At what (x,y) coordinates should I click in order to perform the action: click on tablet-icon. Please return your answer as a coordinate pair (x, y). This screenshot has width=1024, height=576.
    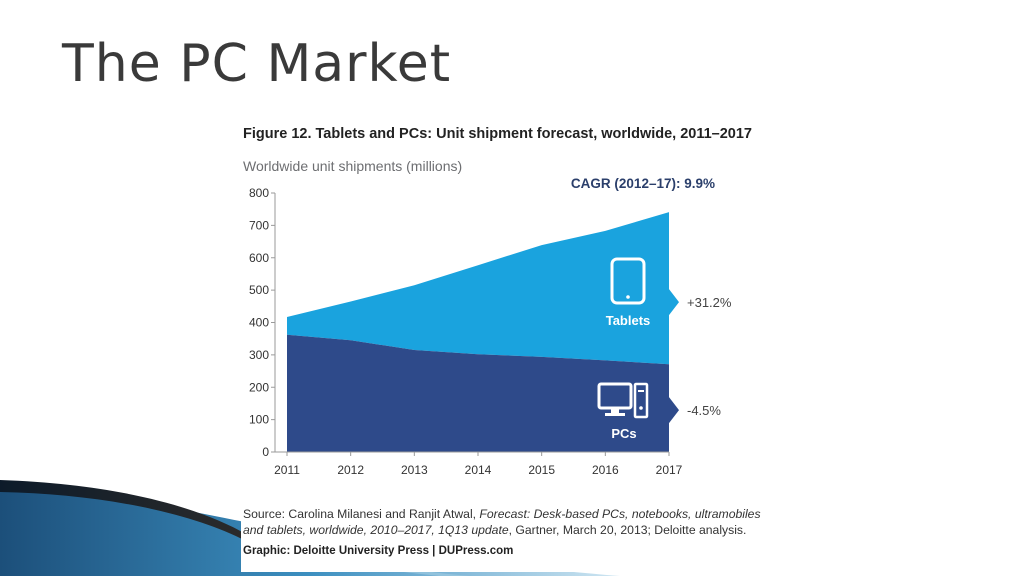
    Looking at the image, I should click on (628, 281).